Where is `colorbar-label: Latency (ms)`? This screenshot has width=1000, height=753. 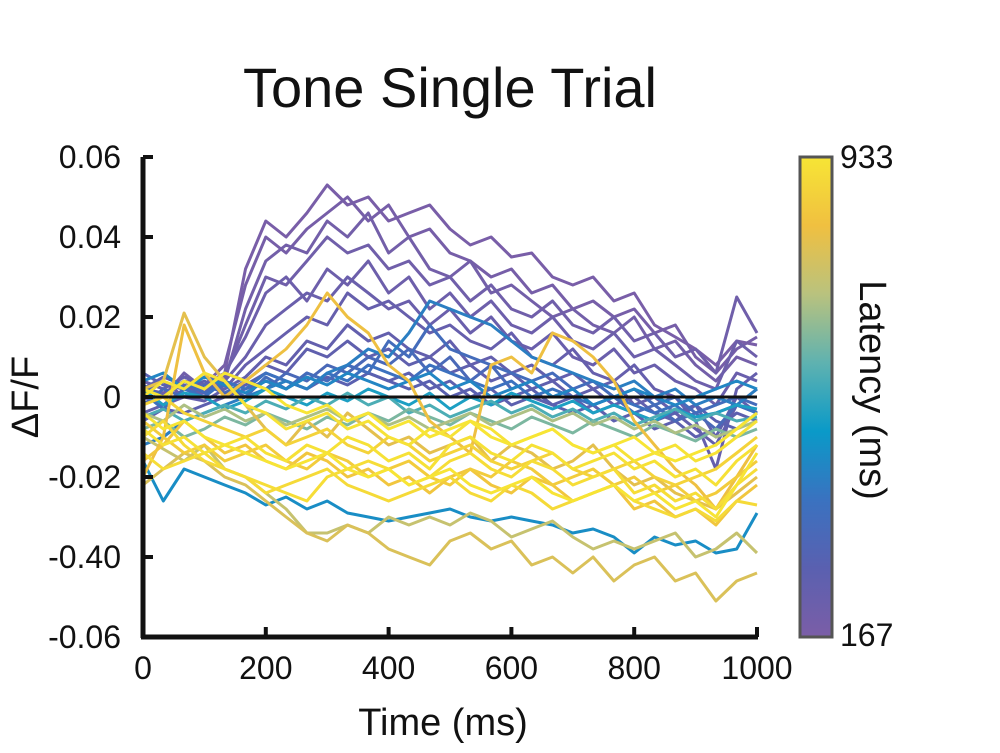
colorbar-label: Latency (ms) is located at coordinates (872, 390).